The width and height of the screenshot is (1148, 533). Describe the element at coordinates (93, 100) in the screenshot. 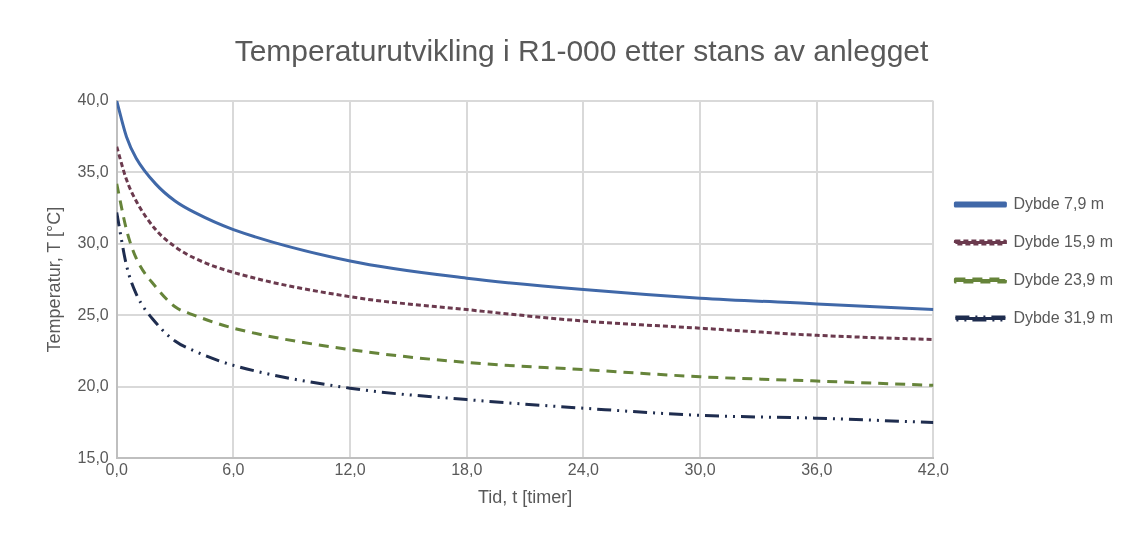

I see `y-tick-label: 40,0` at that location.